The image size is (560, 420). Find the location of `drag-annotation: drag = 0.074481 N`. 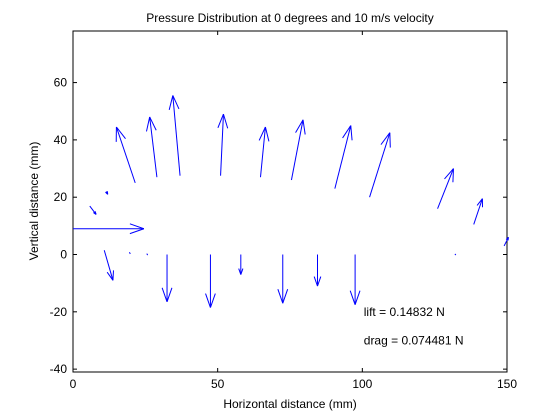

drag-annotation: drag = 0.074481 N is located at coordinates (414, 340).